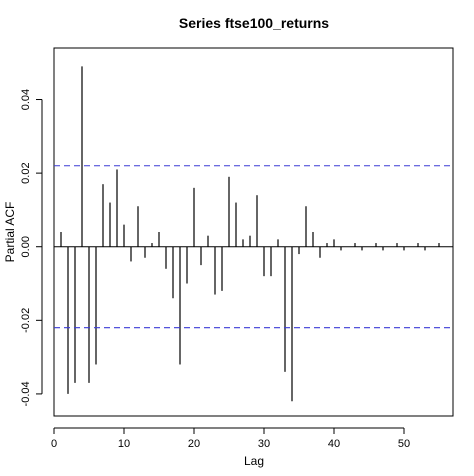 The height and width of the screenshot is (476, 474). What do you see at coordinates (26, 393) in the screenshot?
I see `y-tick-label: -0.04` at bounding box center [26, 393].